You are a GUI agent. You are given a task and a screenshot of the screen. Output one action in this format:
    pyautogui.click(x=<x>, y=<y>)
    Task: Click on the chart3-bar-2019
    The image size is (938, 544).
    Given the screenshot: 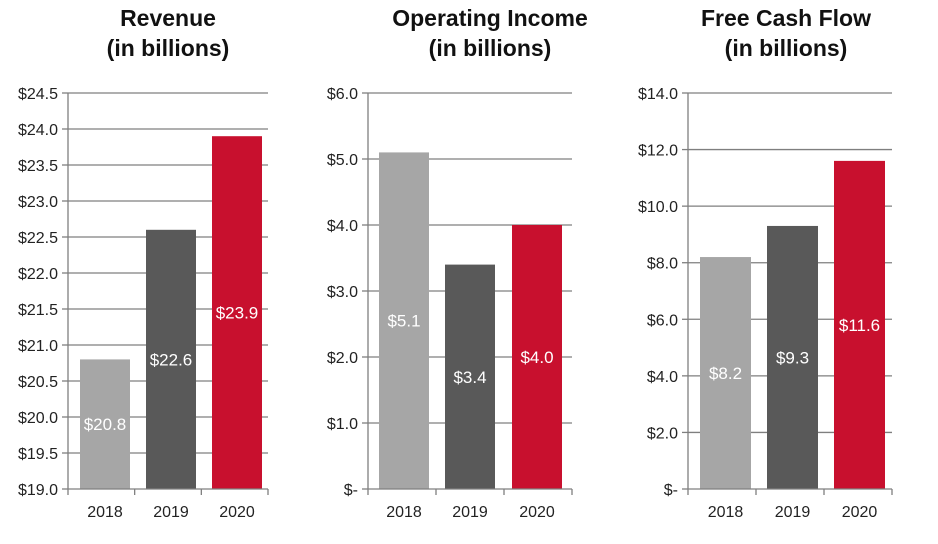 What is the action you would take?
    pyautogui.click(x=792, y=357)
    